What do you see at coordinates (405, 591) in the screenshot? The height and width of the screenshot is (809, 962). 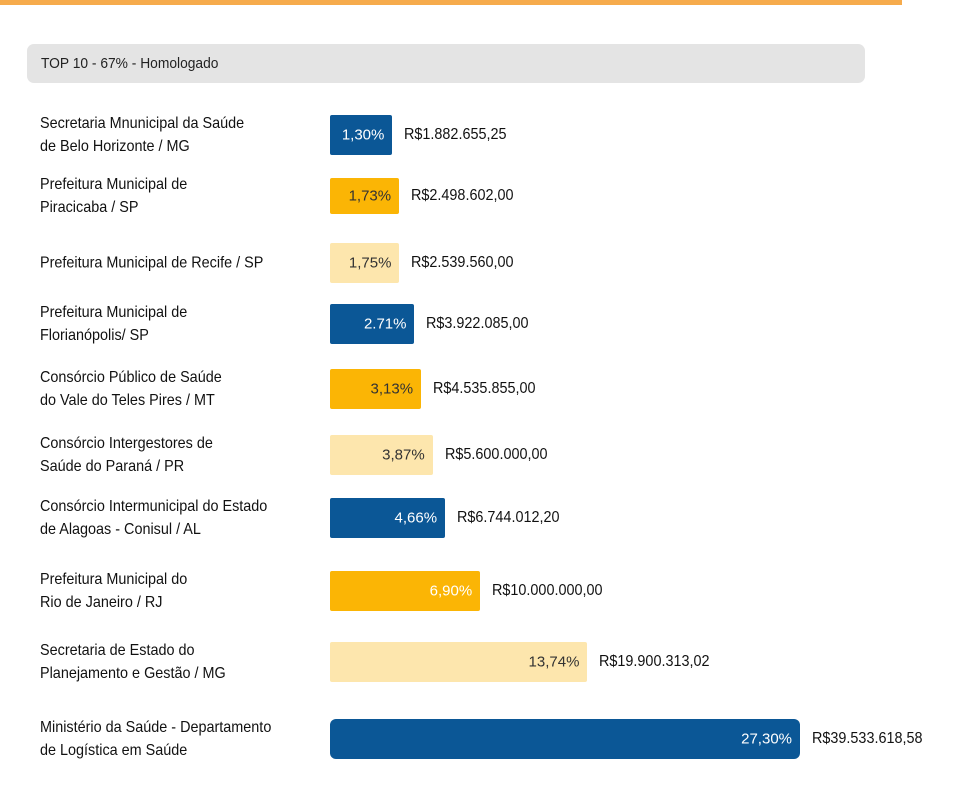 I see `bar: 6,90%` at bounding box center [405, 591].